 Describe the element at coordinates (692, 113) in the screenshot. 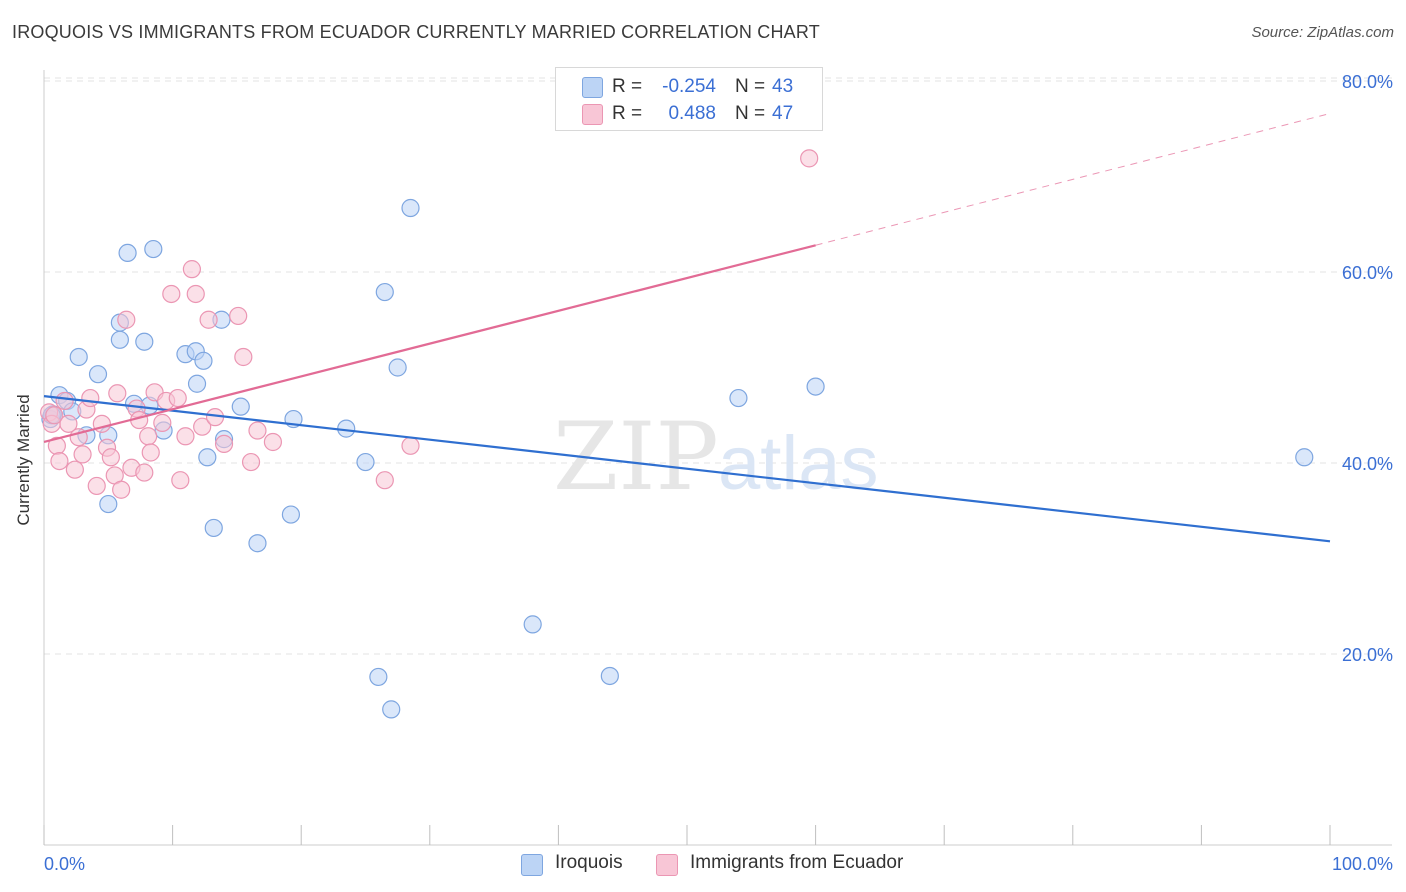

I see `legend-r-value: 0.488` at that location.